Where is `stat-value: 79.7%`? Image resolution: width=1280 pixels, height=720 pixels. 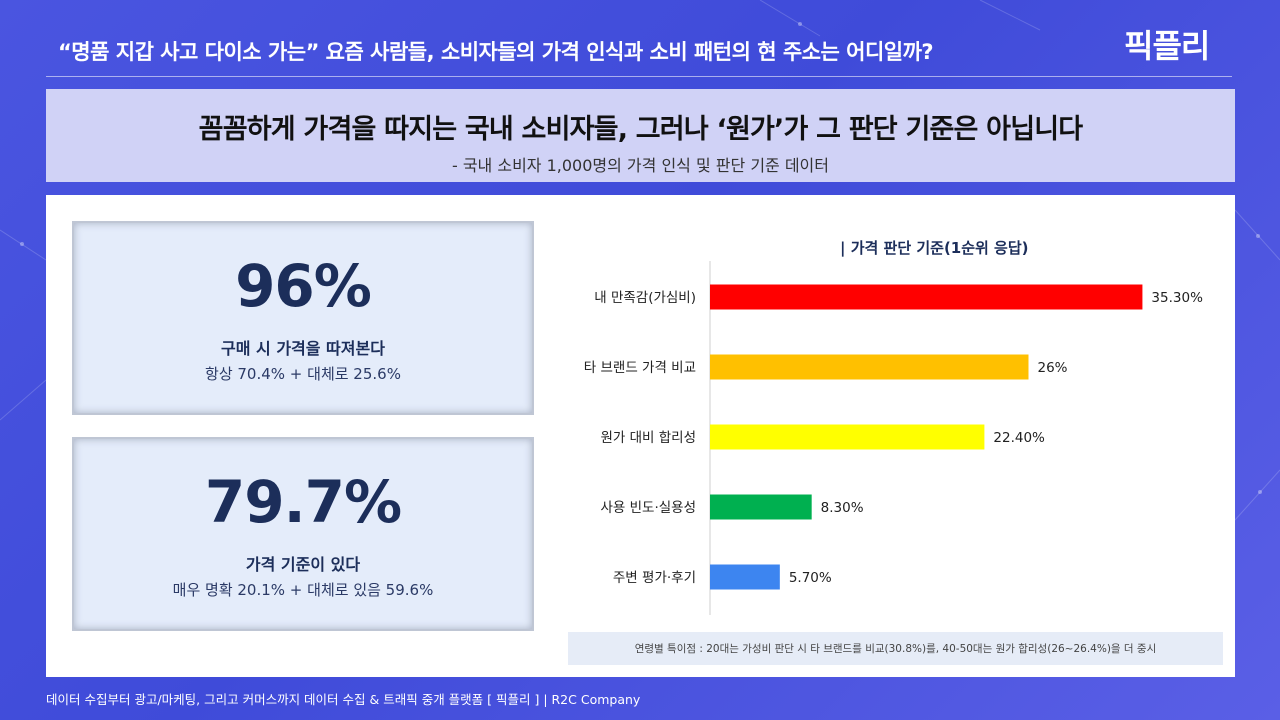
stat-value: 79.7% is located at coordinates (303, 502).